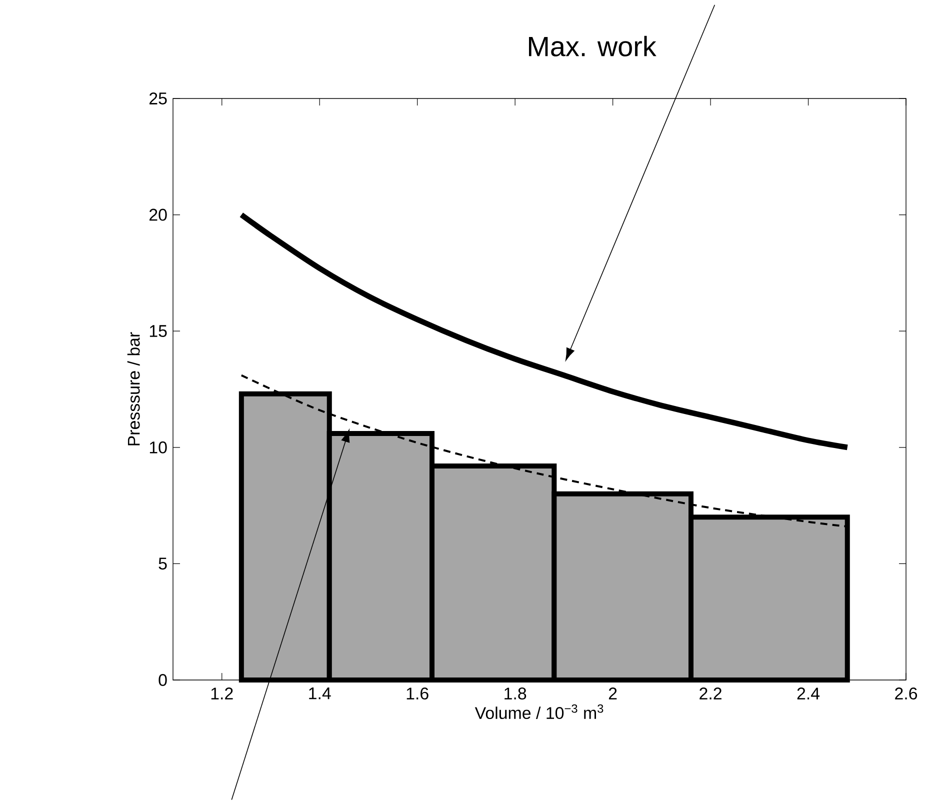 Image resolution: width=943 pixels, height=804 pixels. Describe the element at coordinates (222, 694) in the screenshot. I see `x-tick-label: 1.2` at that location.